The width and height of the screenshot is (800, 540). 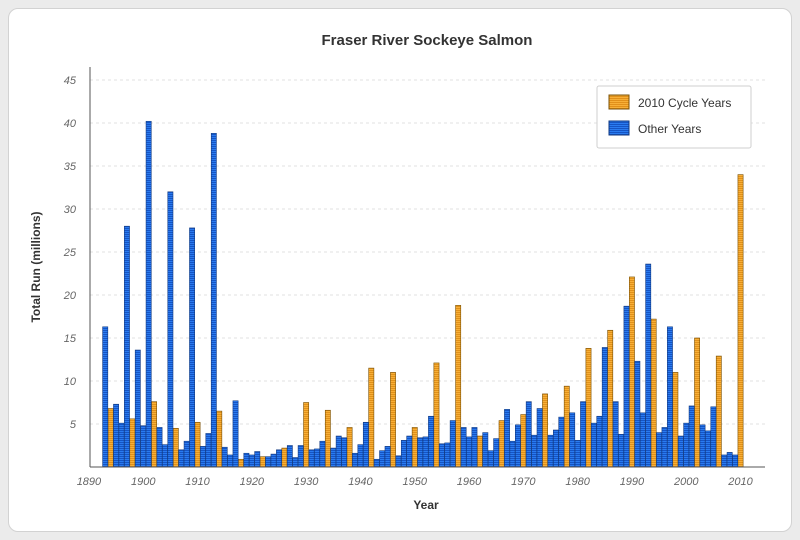 What do you see at coordinates (463, 447) in the screenshot?
I see `bar-other-year-1959` at bounding box center [463, 447].